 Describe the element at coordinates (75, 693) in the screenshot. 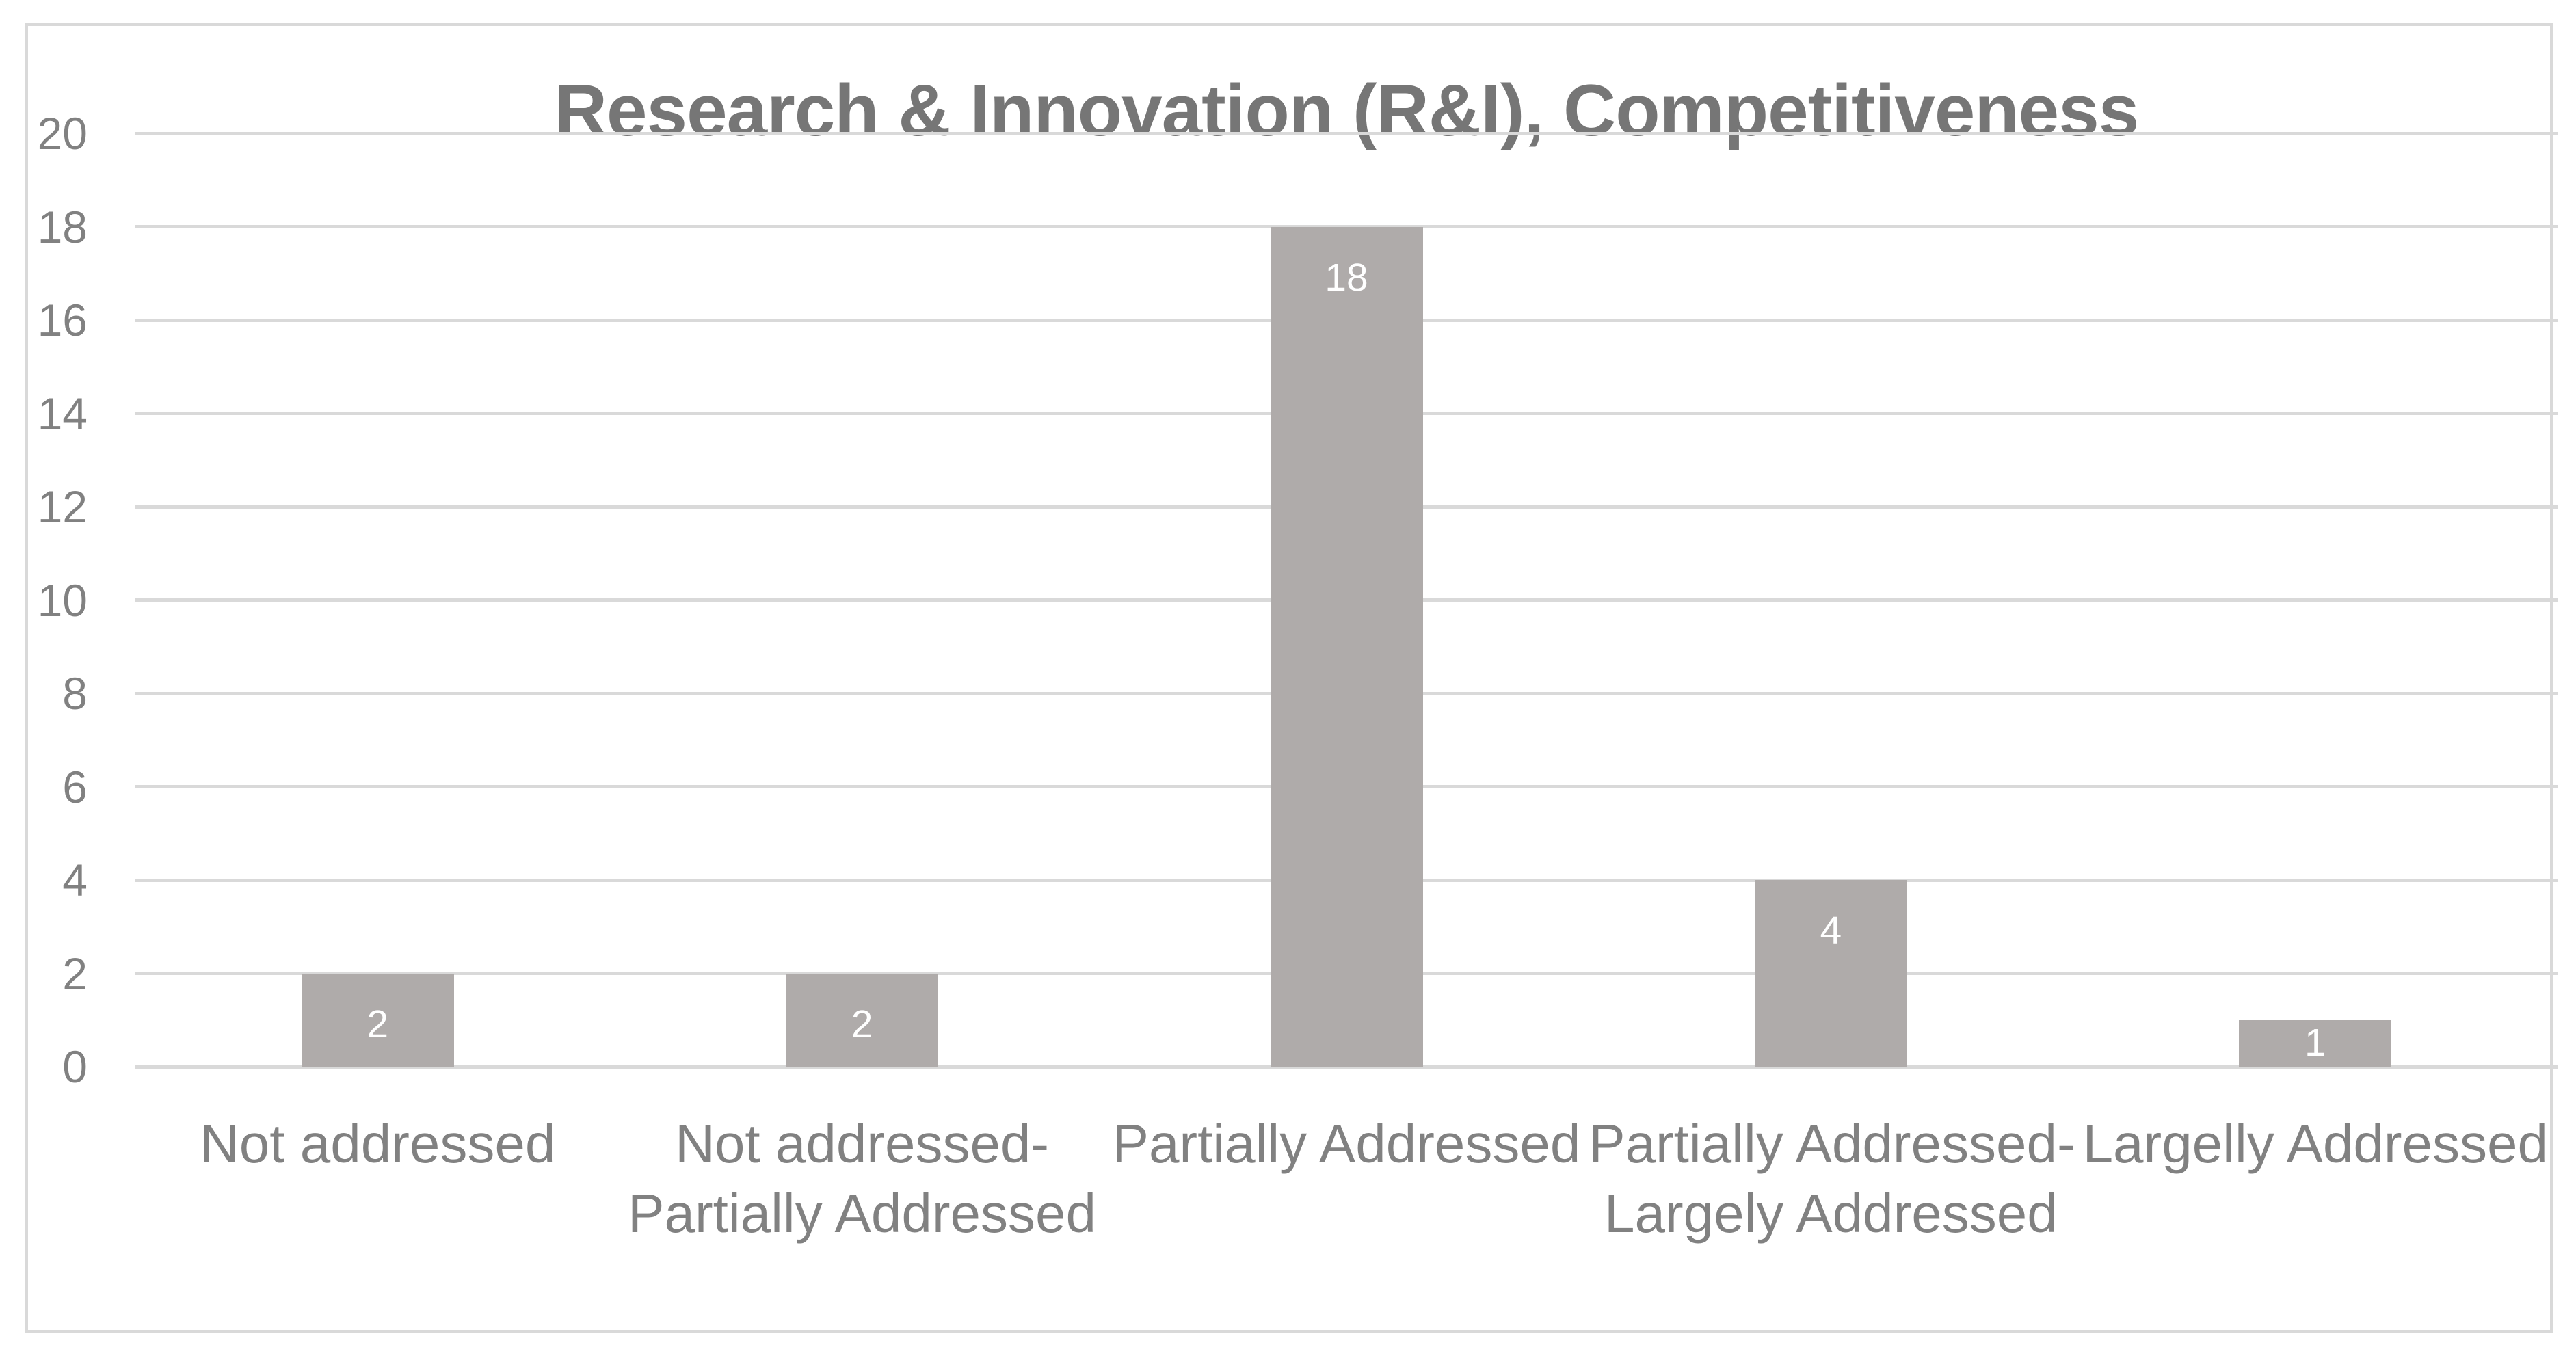

I see `y-tick-label: 8` at that location.